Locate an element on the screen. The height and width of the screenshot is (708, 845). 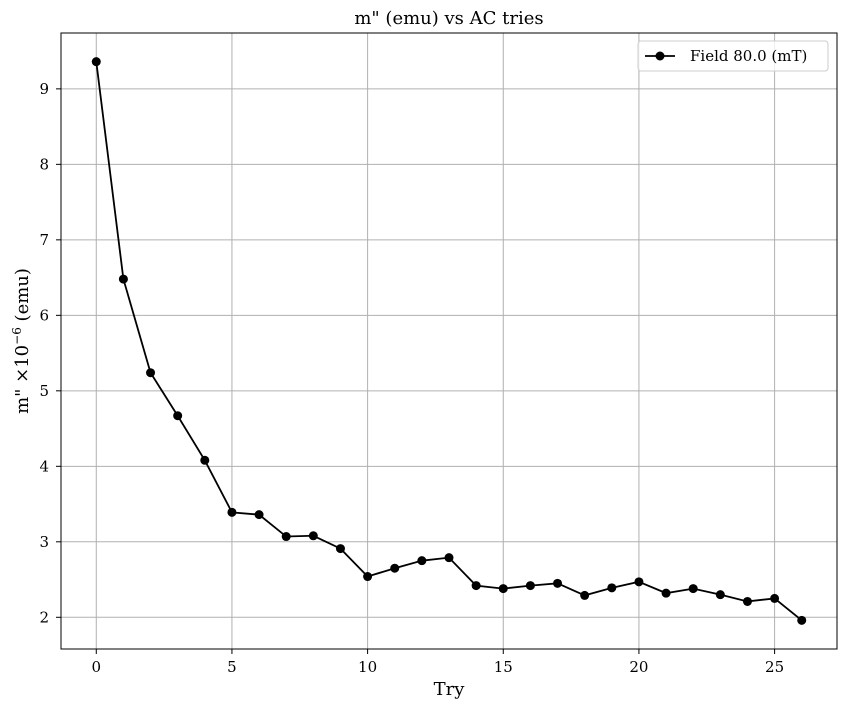
y-axis-label-main: m" ×10 is located at coordinates (22, 379).